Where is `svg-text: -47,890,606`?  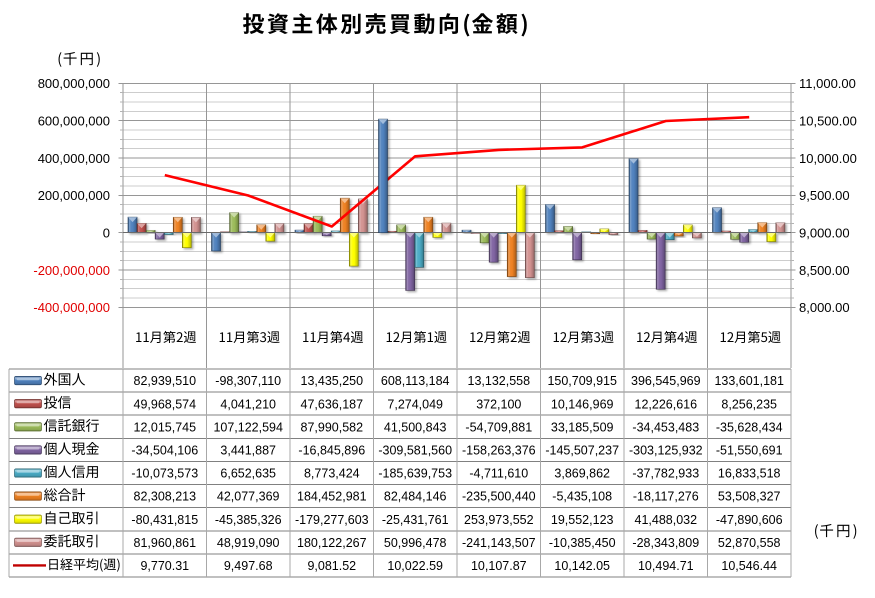
svg-text: -47,890,606 is located at coordinates (749, 520).